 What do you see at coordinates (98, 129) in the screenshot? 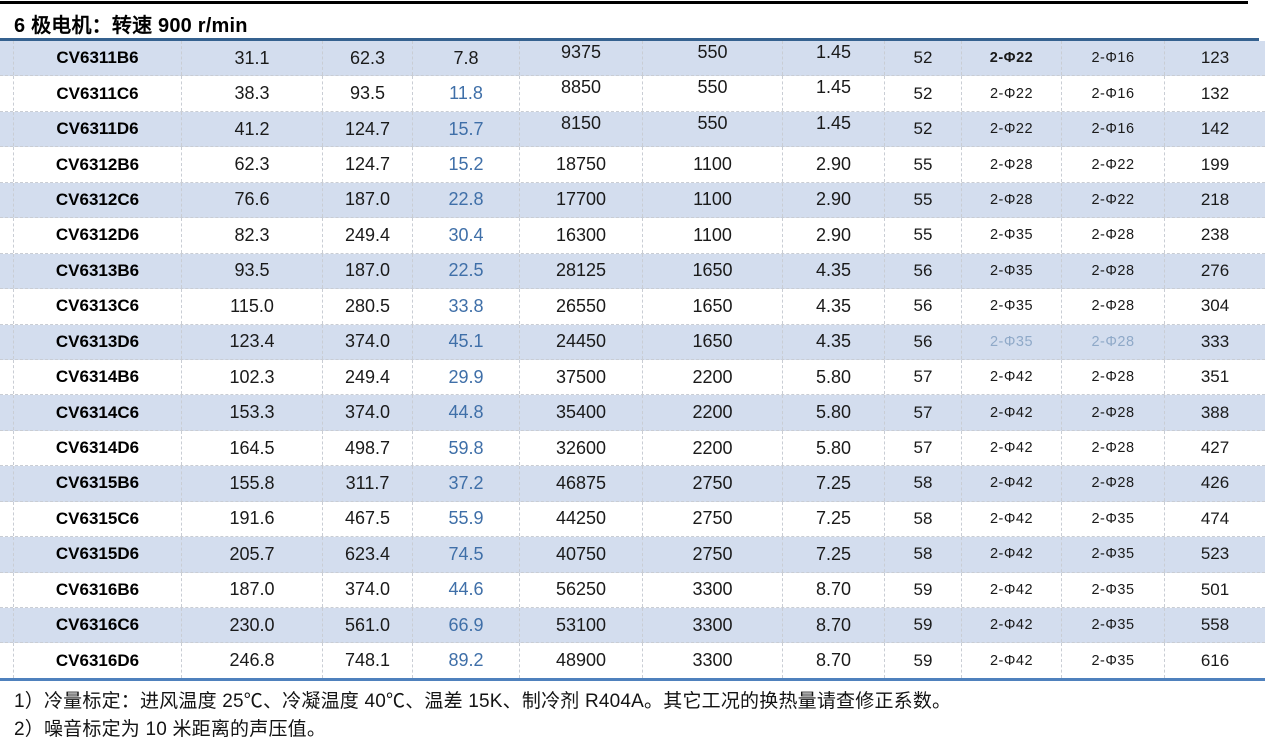
I see `model-cell: CV6311D6` at bounding box center [98, 129].